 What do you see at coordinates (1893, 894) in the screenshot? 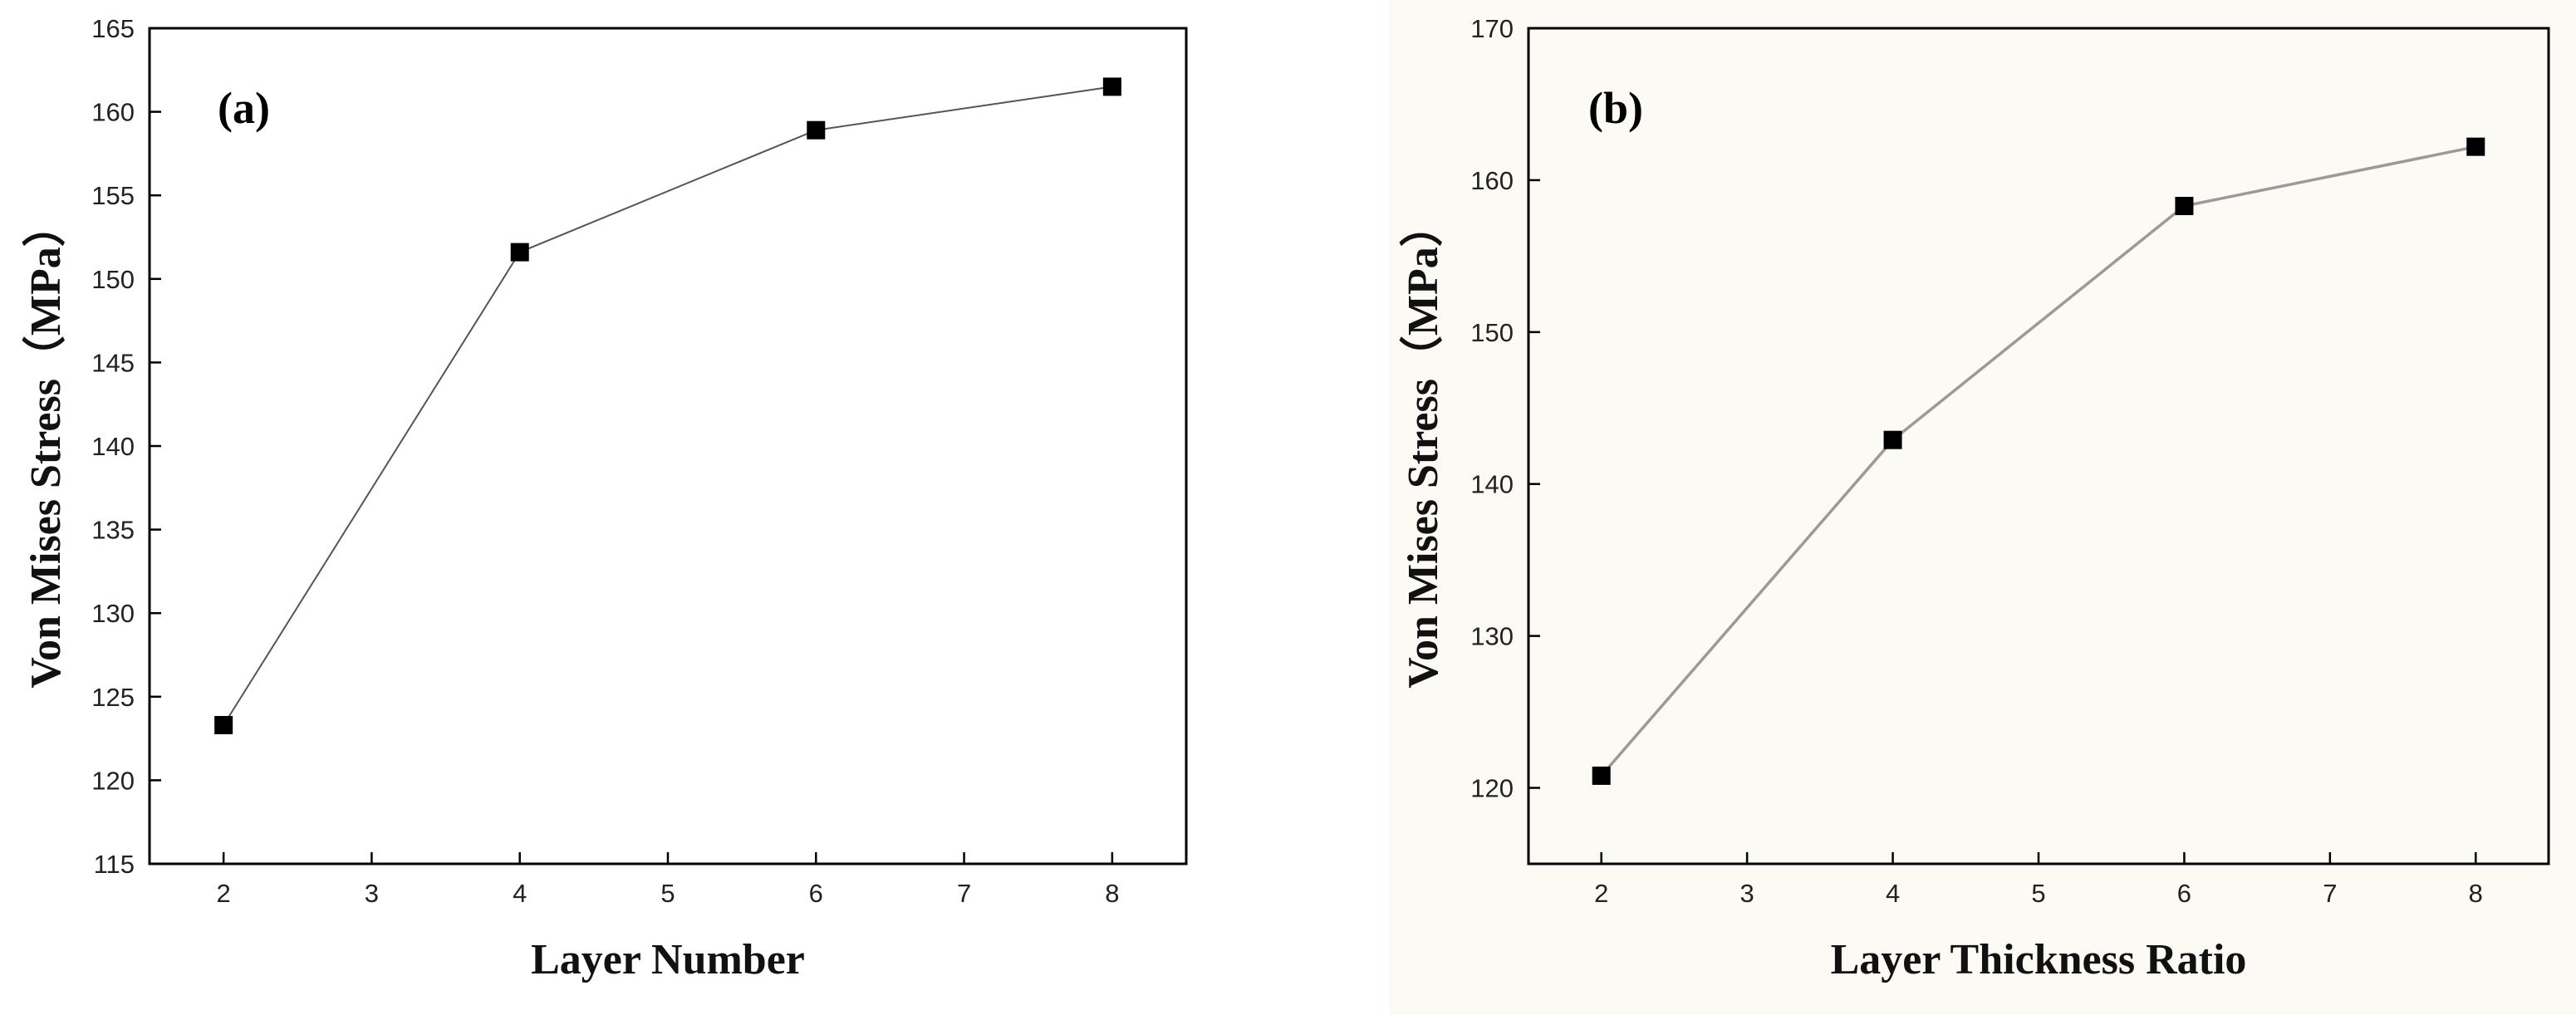
I see `b-x-tick-label: 4` at bounding box center [1893, 894].